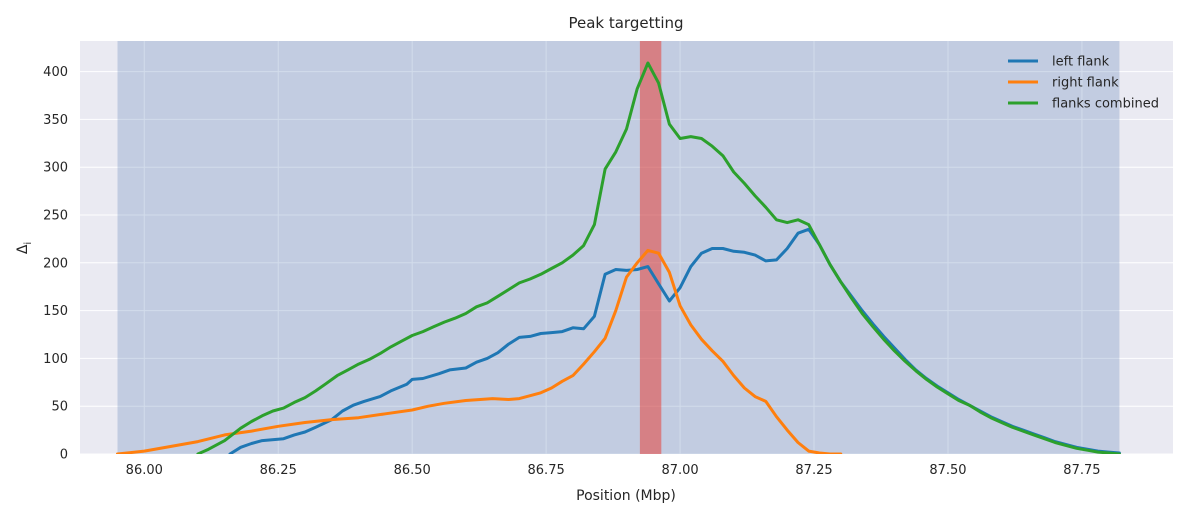 The width and height of the screenshot is (1189, 518). I want to click on y-tick-label: 0, so click(64, 455).